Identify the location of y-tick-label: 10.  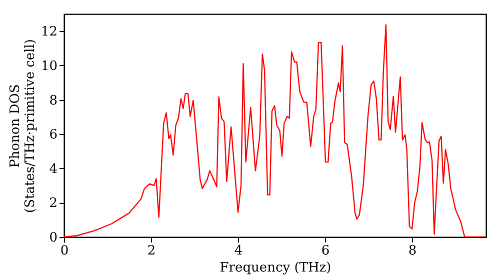
(49, 66).